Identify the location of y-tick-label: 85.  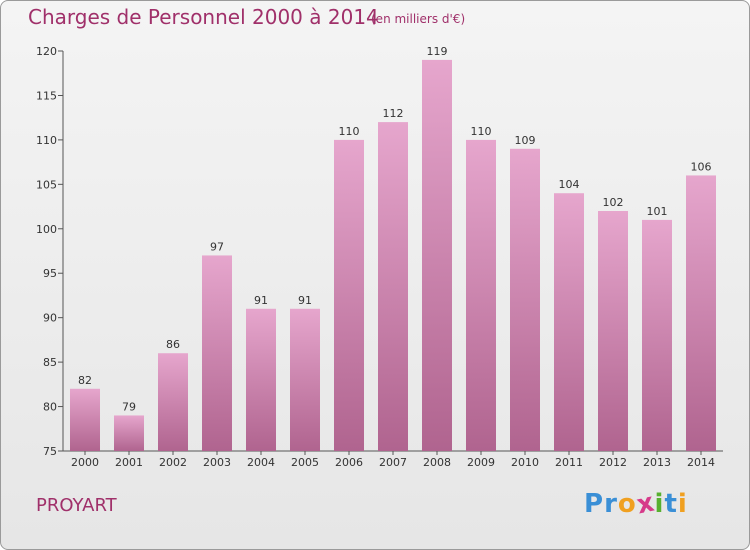
(50, 362).